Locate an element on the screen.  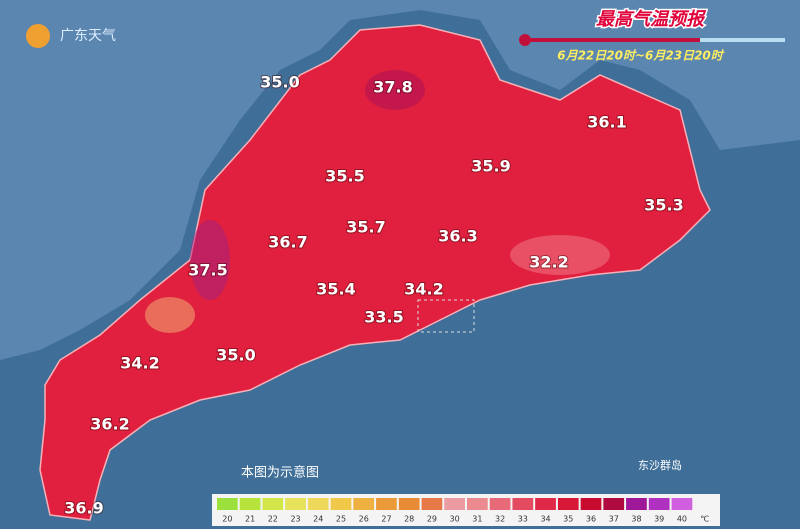
station-temp: 35.3 is located at coordinates (663, 205).